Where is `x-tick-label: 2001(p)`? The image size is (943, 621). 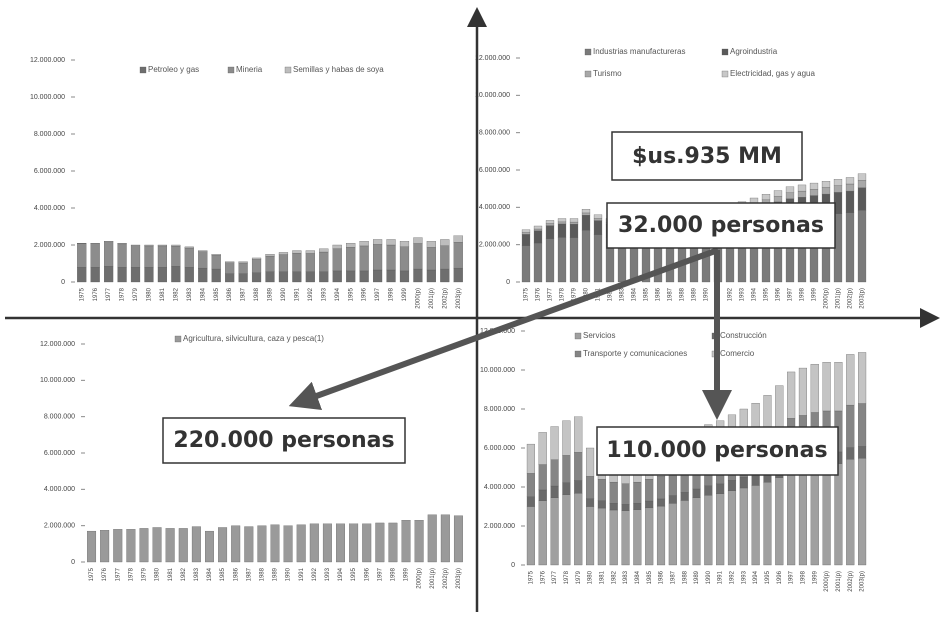
x-tick-label: 2001(p) is located at coordinates (839, 298).